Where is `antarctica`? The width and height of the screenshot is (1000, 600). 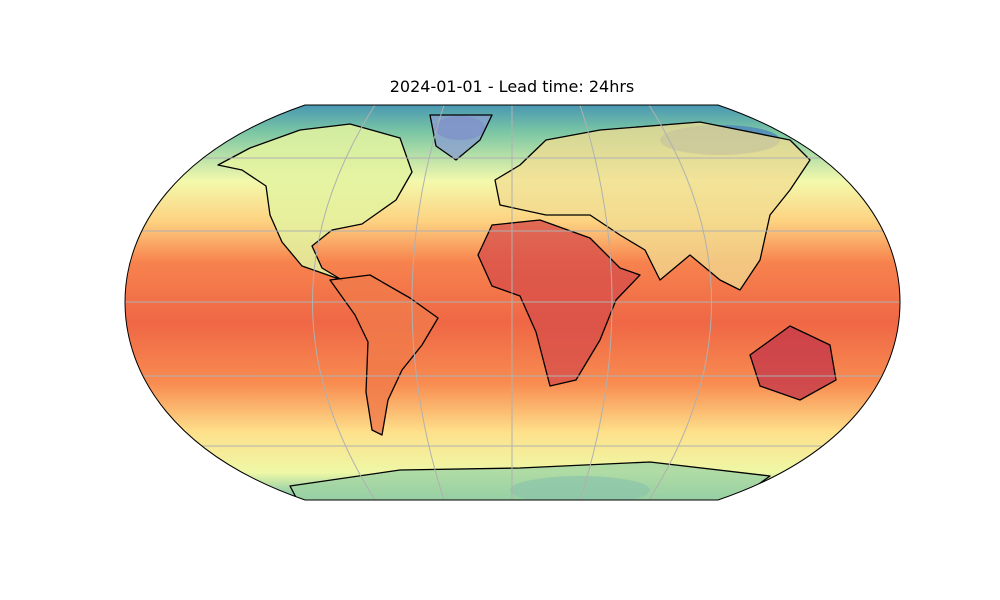 antarctica is located at coordinates (530, 480).